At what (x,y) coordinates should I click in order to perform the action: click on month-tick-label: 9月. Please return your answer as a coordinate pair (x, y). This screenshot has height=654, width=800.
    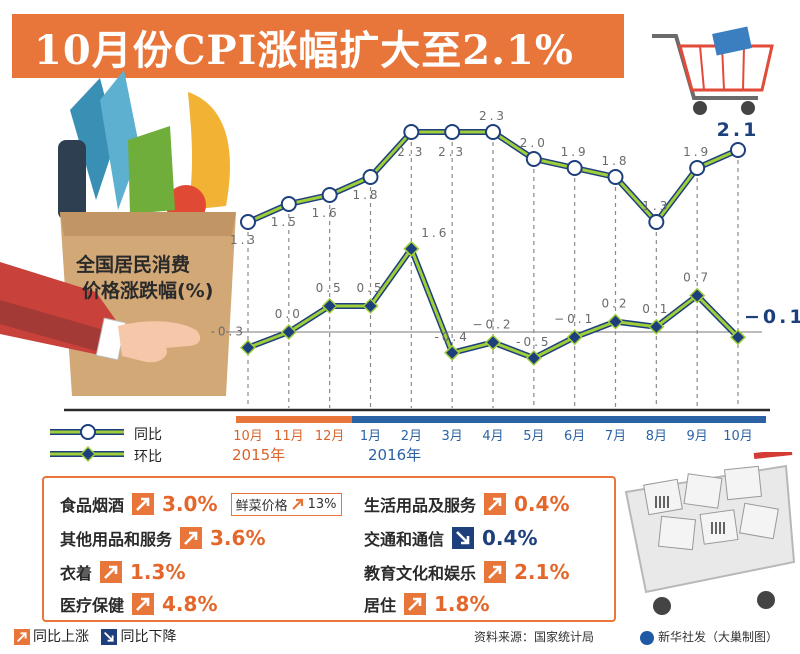
    Looking at the image, I should click on (697, 436).